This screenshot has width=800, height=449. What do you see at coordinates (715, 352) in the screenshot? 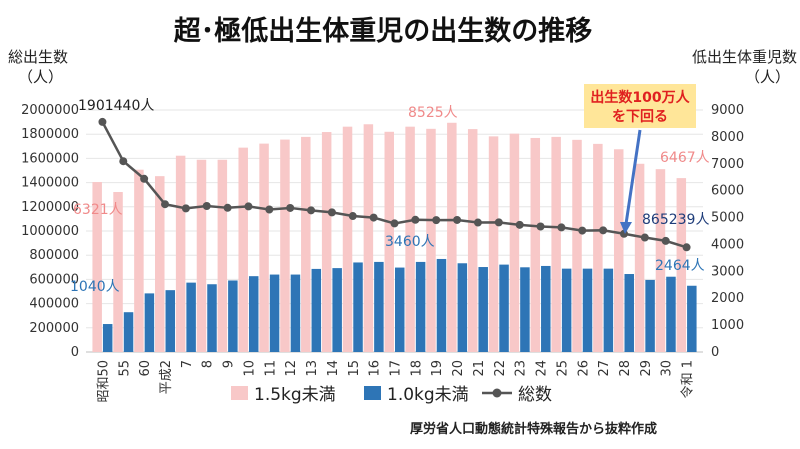
I see `y2-tick-label: 0` at bounding box center [715, 352].